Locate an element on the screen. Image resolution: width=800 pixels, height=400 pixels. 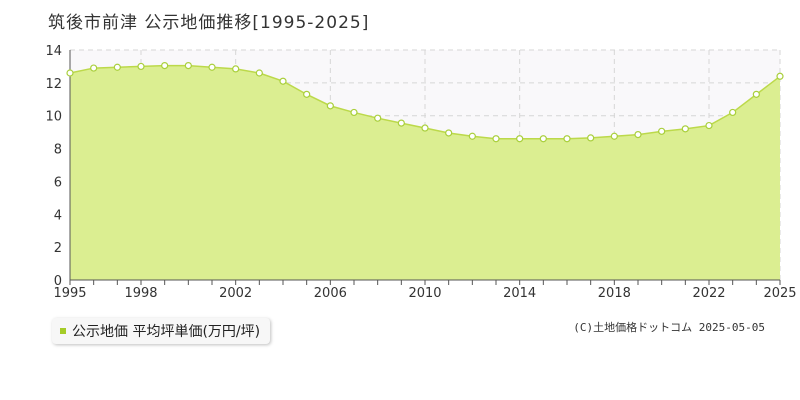
y-tick-label: 12 is located at coordinates (53, 84).